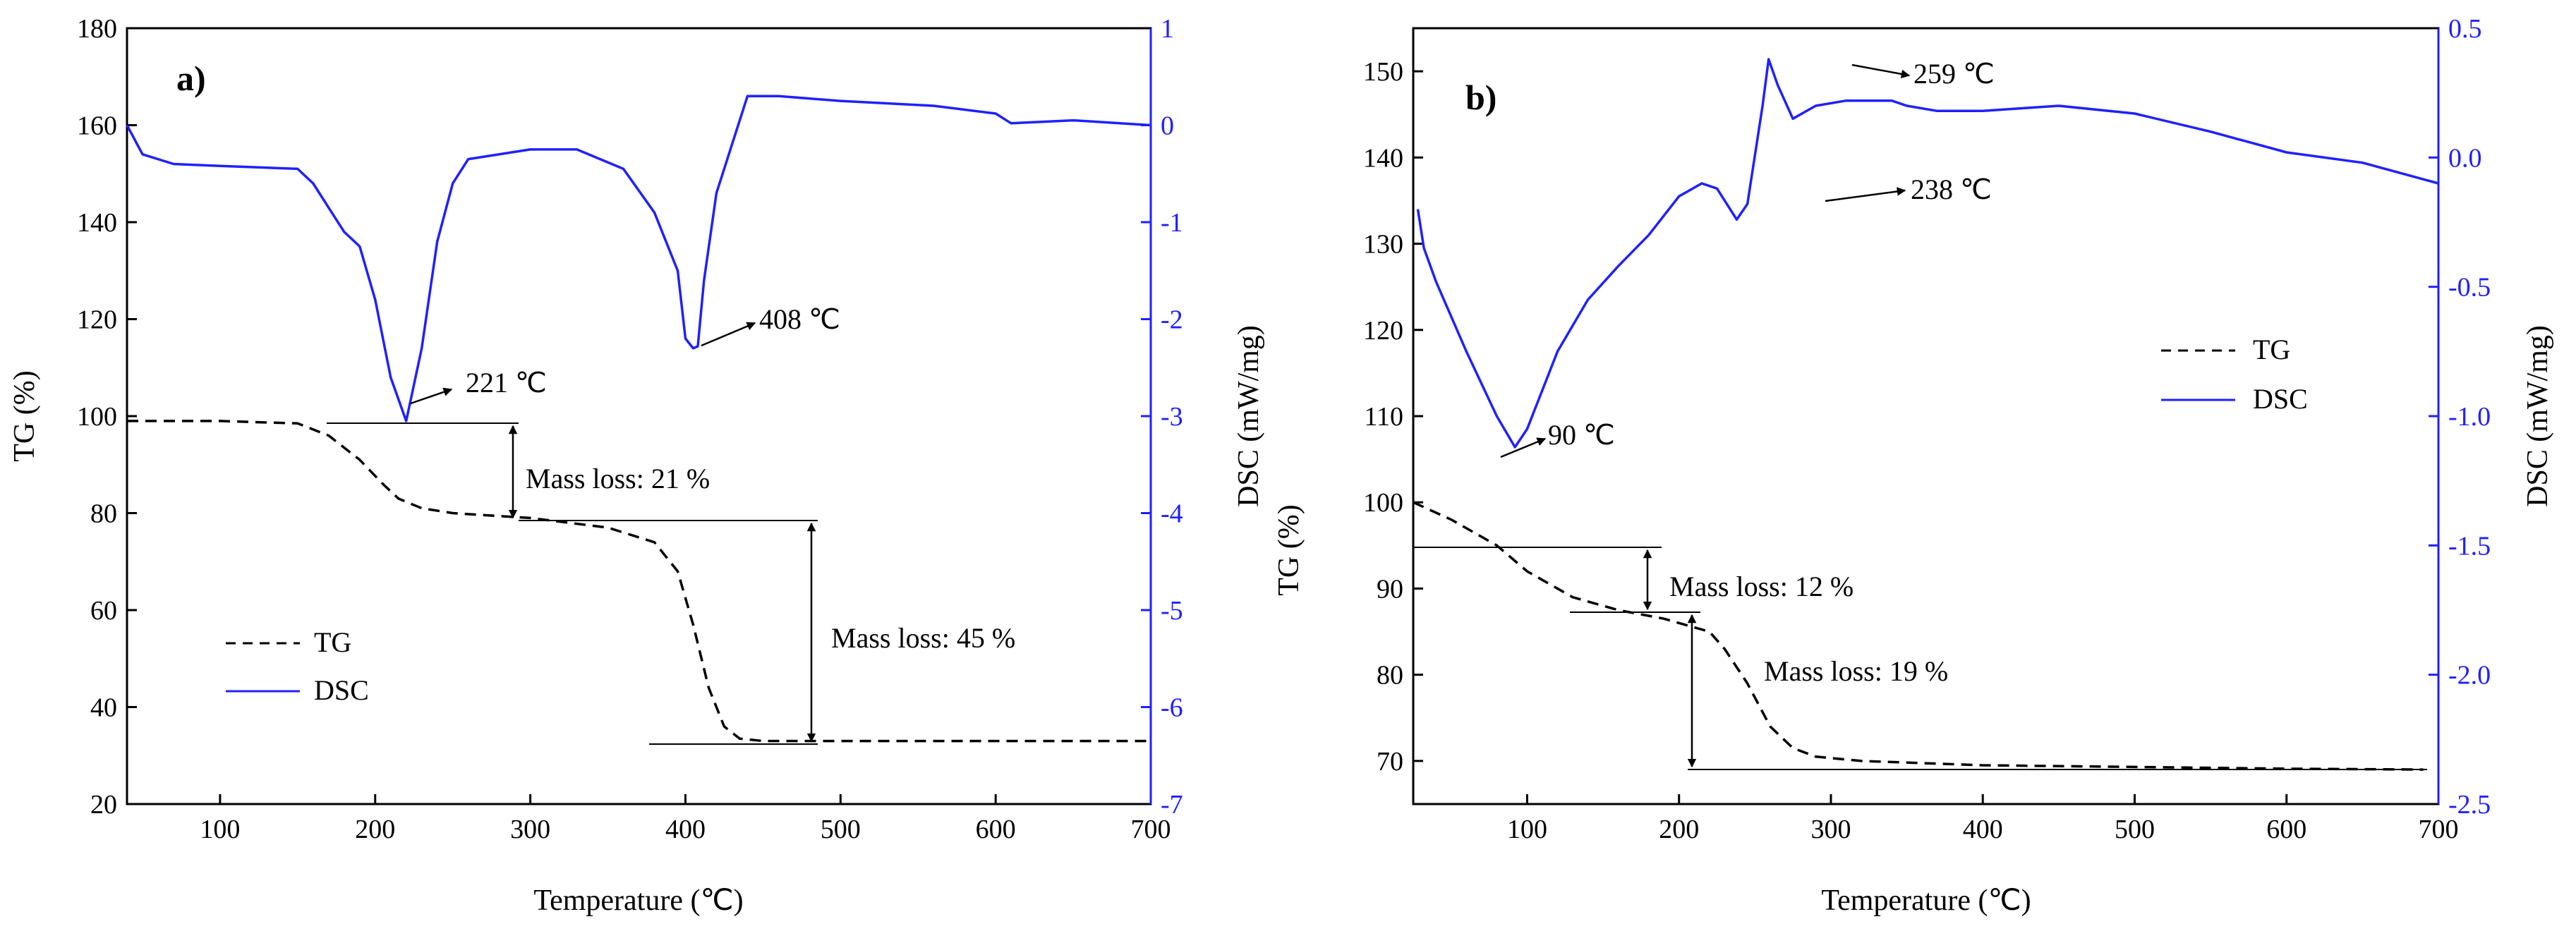 The width and height of the screenshot is (2576, 931). I want to click on panel-a-dsc-tick-label: -6, so click(1172, 708).